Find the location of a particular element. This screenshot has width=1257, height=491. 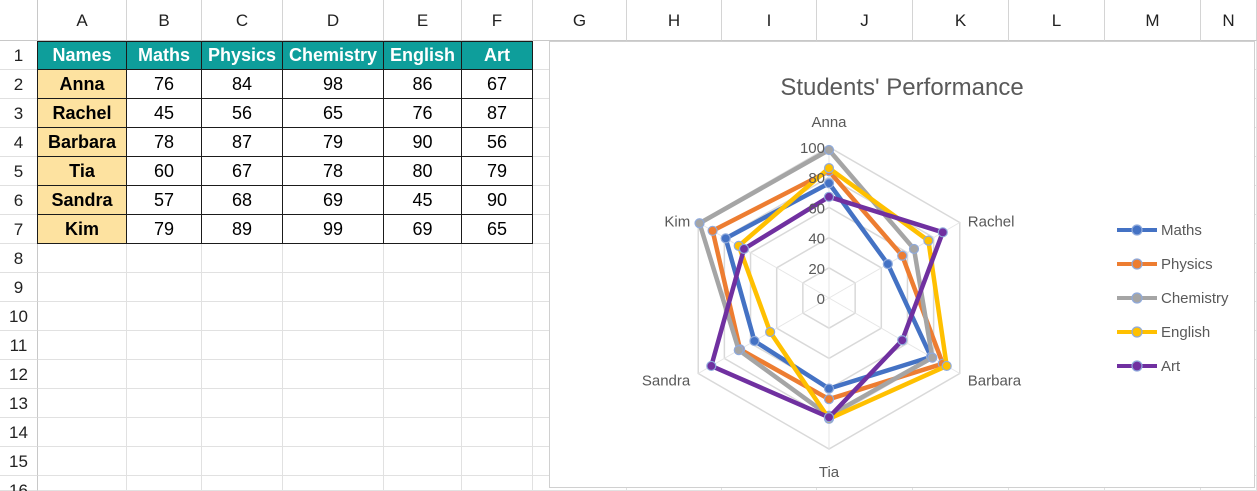

header-cell-names: Names is located at coordinates (82, 55).